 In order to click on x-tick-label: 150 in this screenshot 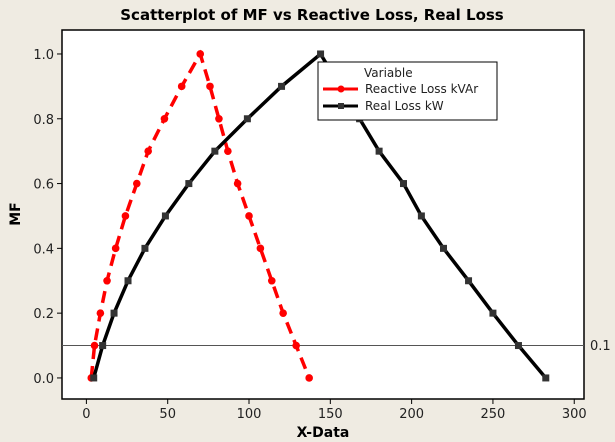, I will do `click(330, 414)`.